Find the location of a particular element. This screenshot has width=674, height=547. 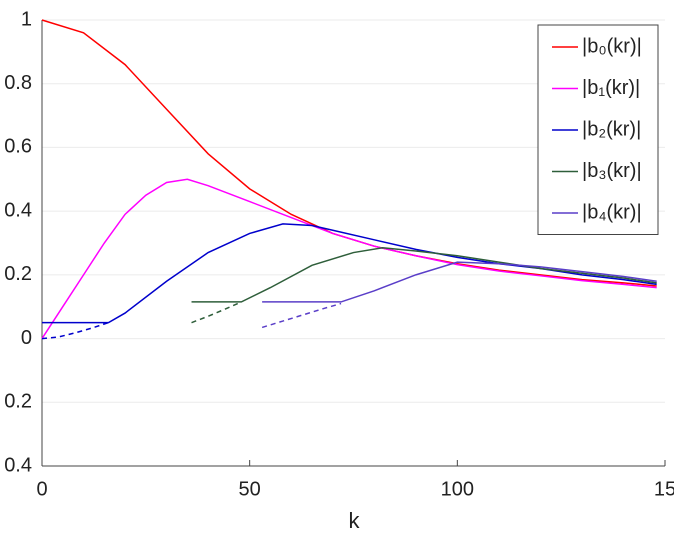

x-tick-label: 0 is located at coordinates (41, 489).